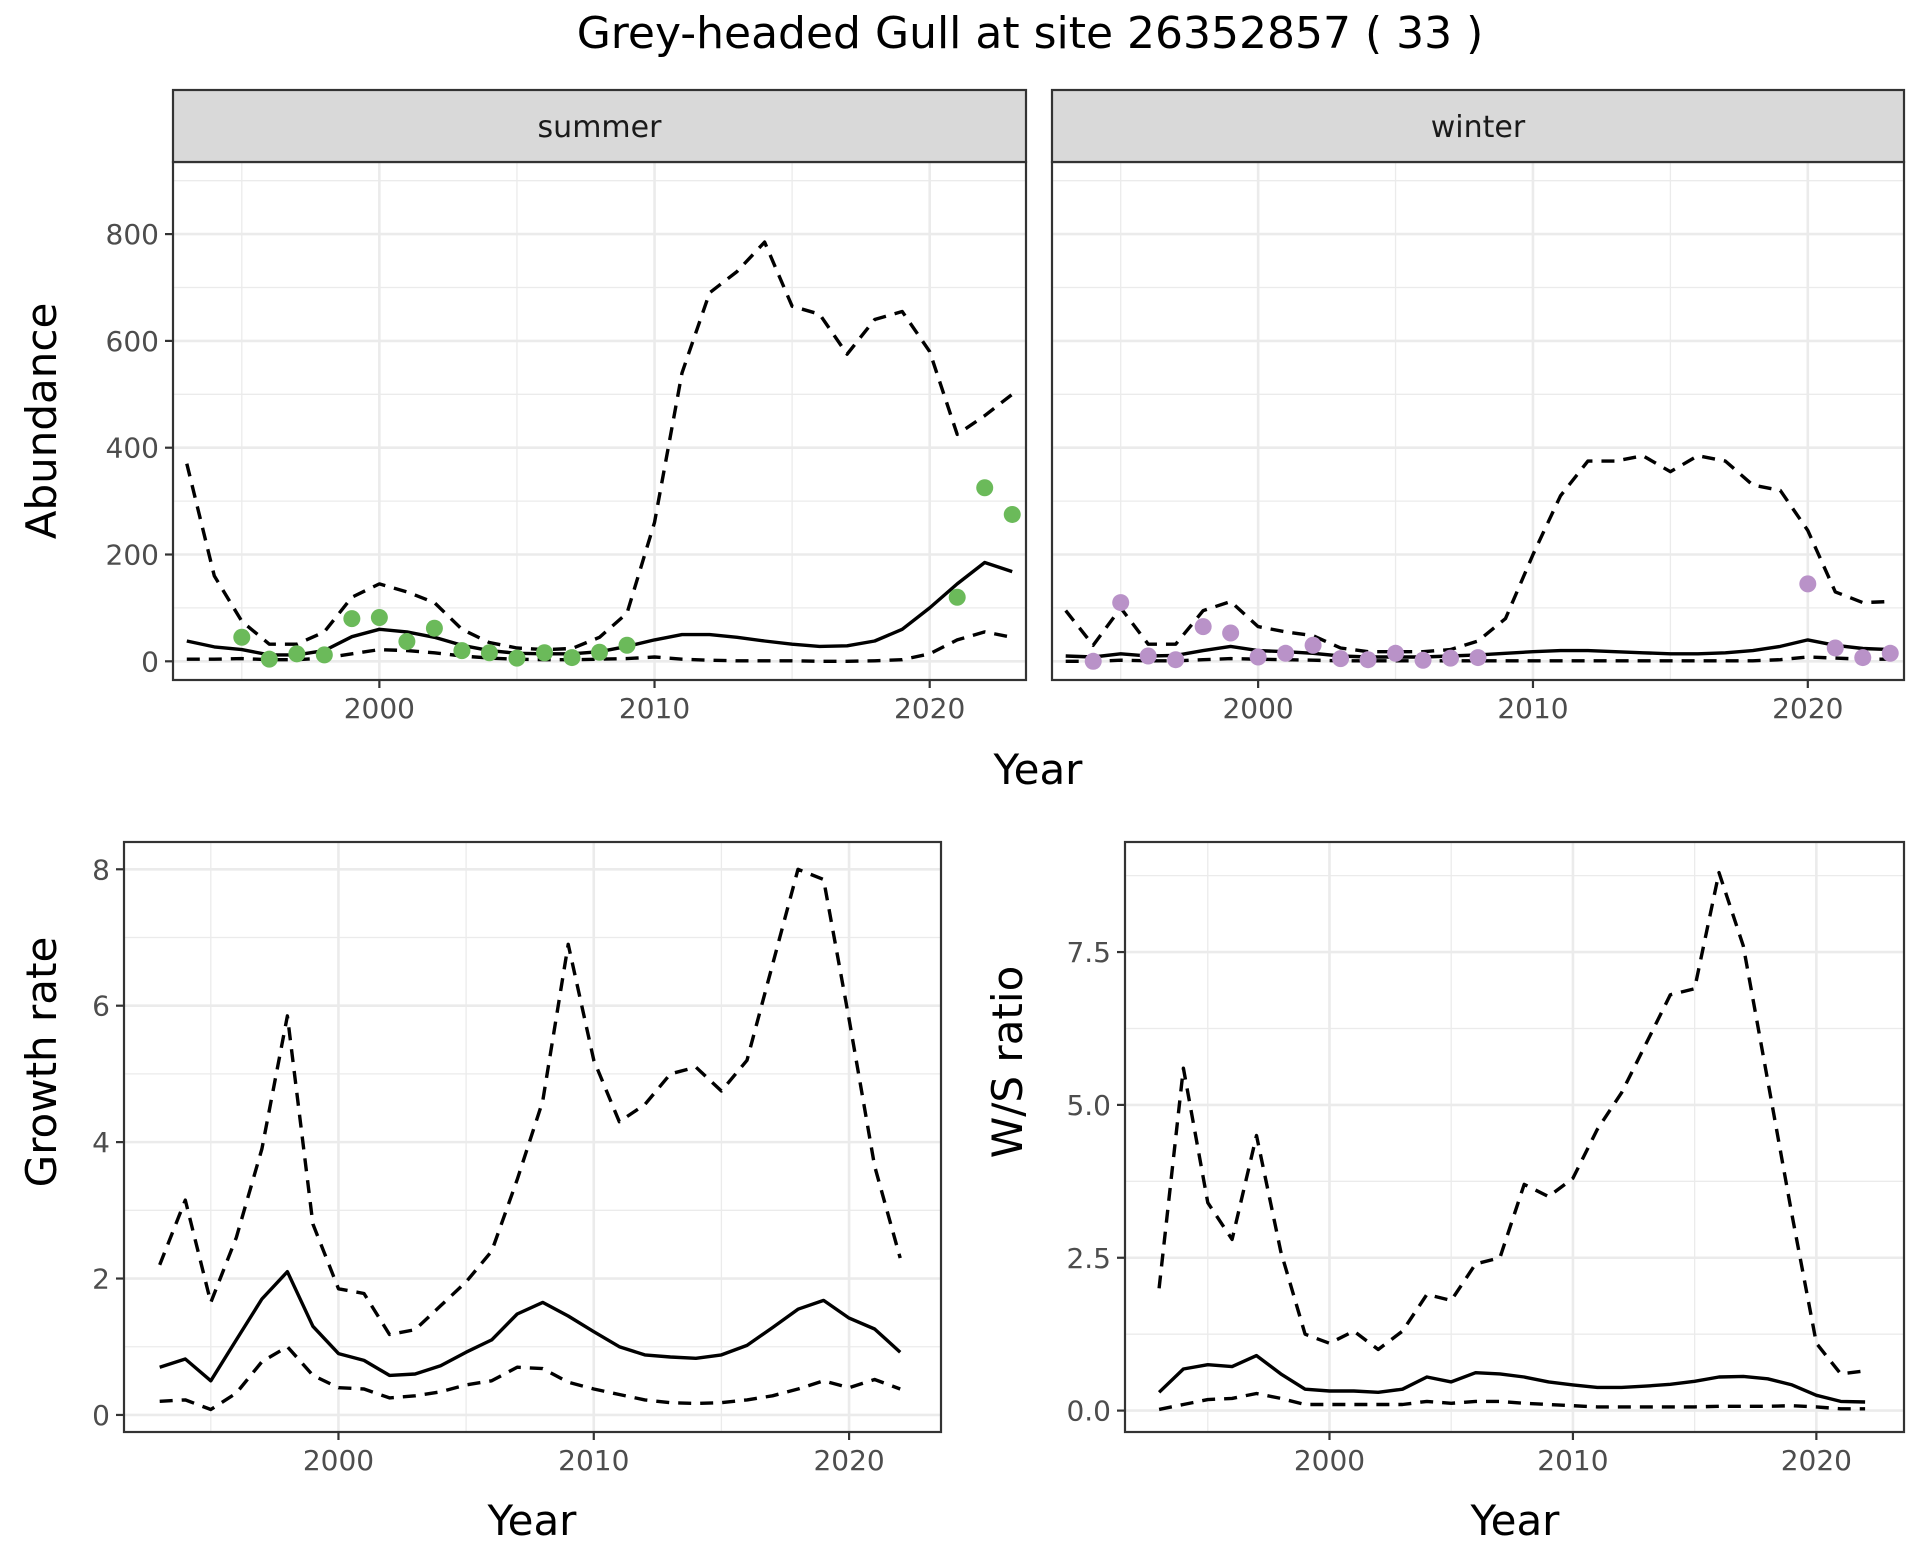 Image resolution: width=1920 pixels, height=1560 pixels. I want to click on y-tick-label: 8, so click(101, 869).